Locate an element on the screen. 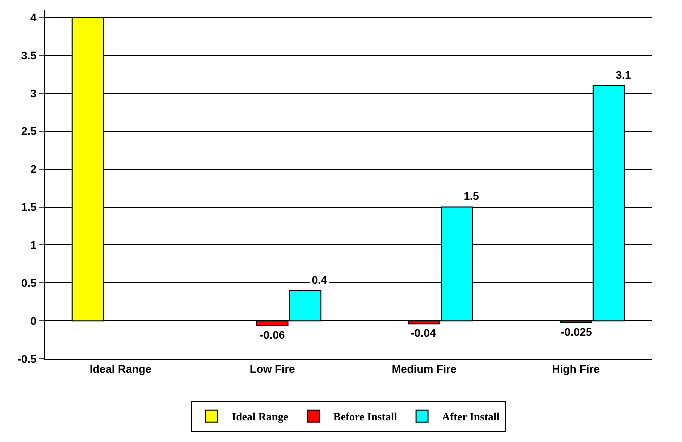  x-tick-label: High Fire is located at coordinates (576, 370).